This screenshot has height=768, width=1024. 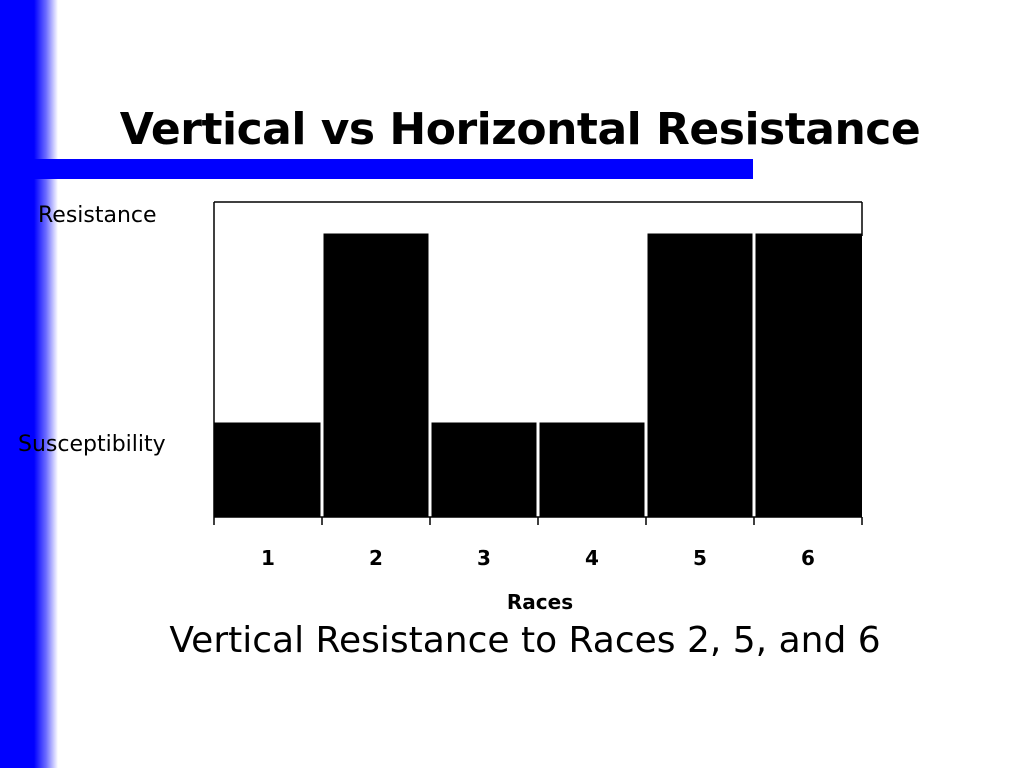 I want to click on left-accent-bar, so click(x=29, y=384).